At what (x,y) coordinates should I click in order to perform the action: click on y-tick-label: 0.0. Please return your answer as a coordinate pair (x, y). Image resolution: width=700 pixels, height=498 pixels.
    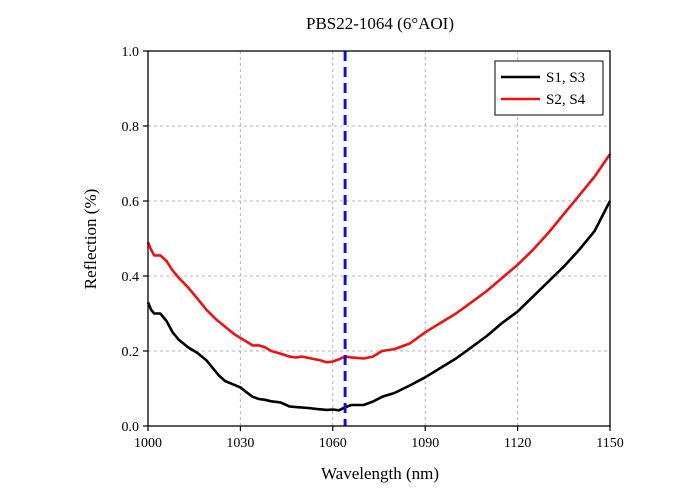
    Looking at the image, I should click on (131, 427).